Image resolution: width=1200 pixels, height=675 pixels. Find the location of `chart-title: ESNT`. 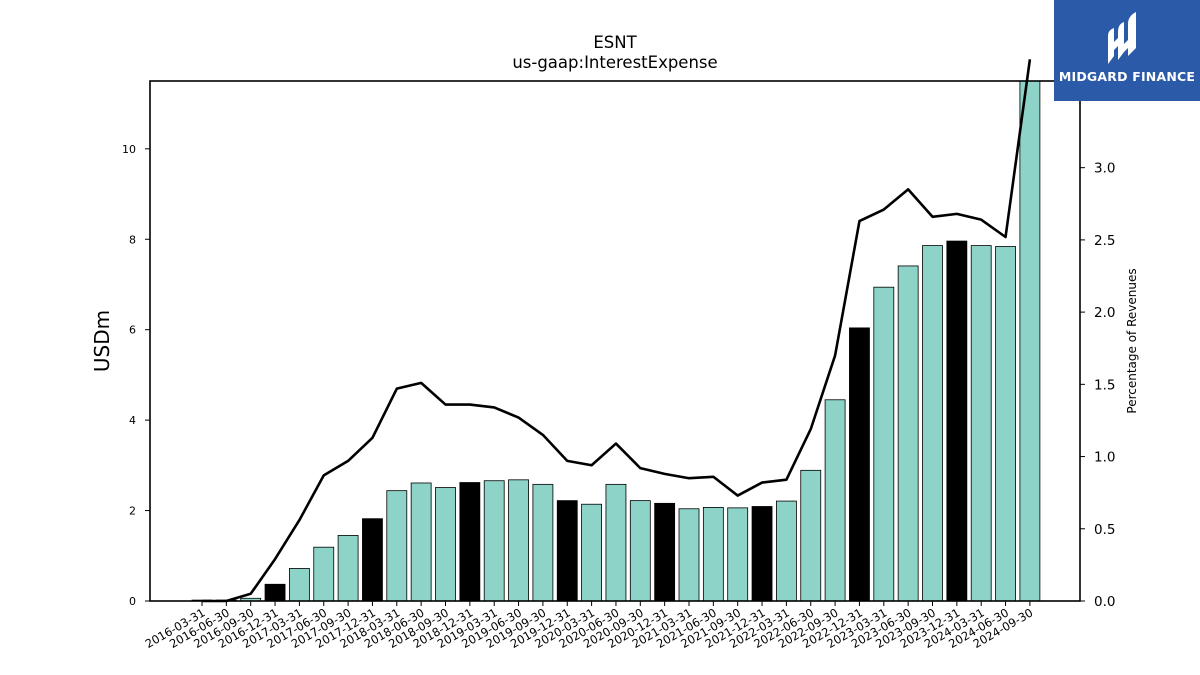

chart-title: ESNT is located at coordinates (615, 42).